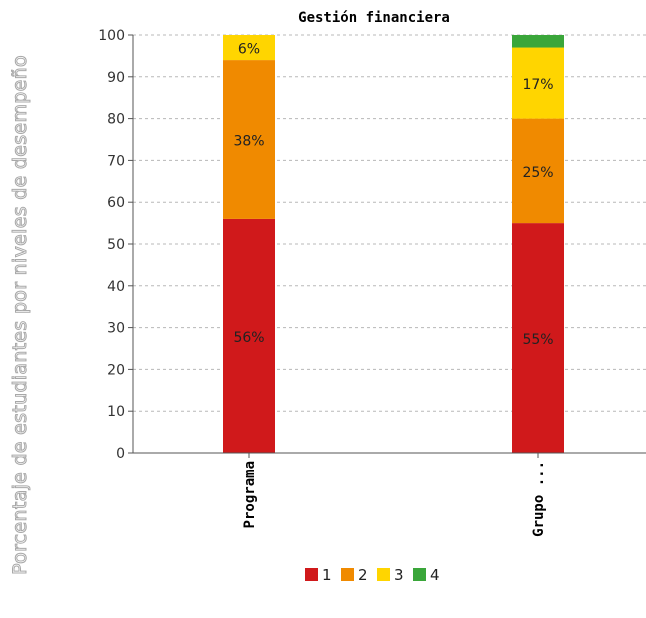 The height and width of the screenshot is (618, 646). What do you see at coordinates (116, 412) in the screenshot?
I see `y-tick-label: 10` at bounding box center [116, 412].